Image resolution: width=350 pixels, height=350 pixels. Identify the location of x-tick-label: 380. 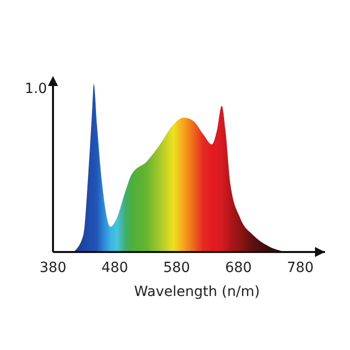
(53, 268).